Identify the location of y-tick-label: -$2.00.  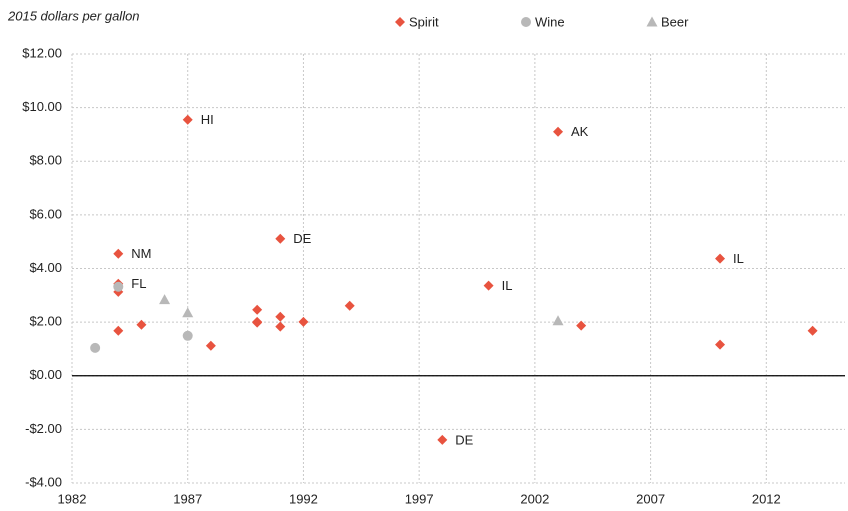
(43, 428).